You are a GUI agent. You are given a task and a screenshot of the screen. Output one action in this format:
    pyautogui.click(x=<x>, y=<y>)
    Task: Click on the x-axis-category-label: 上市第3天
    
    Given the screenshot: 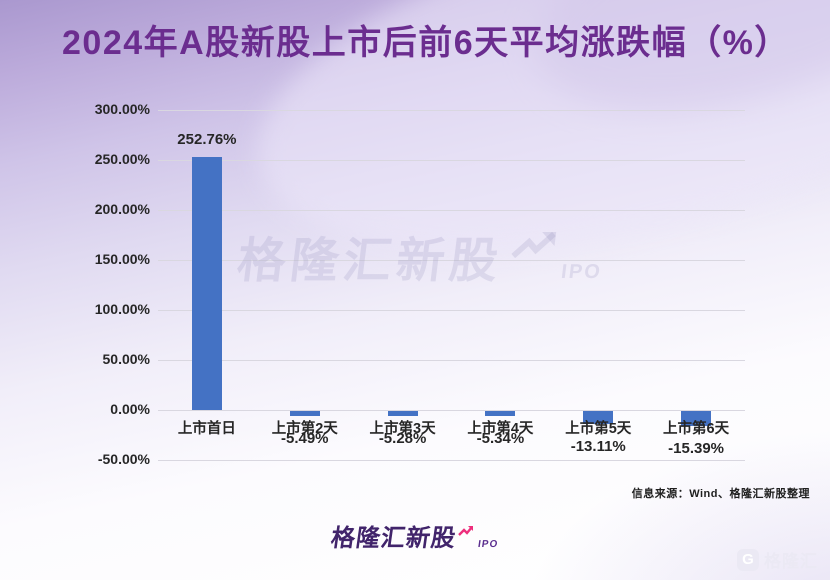 What is the action you would take?
    pyautogui.click(x=402, y=429)
    